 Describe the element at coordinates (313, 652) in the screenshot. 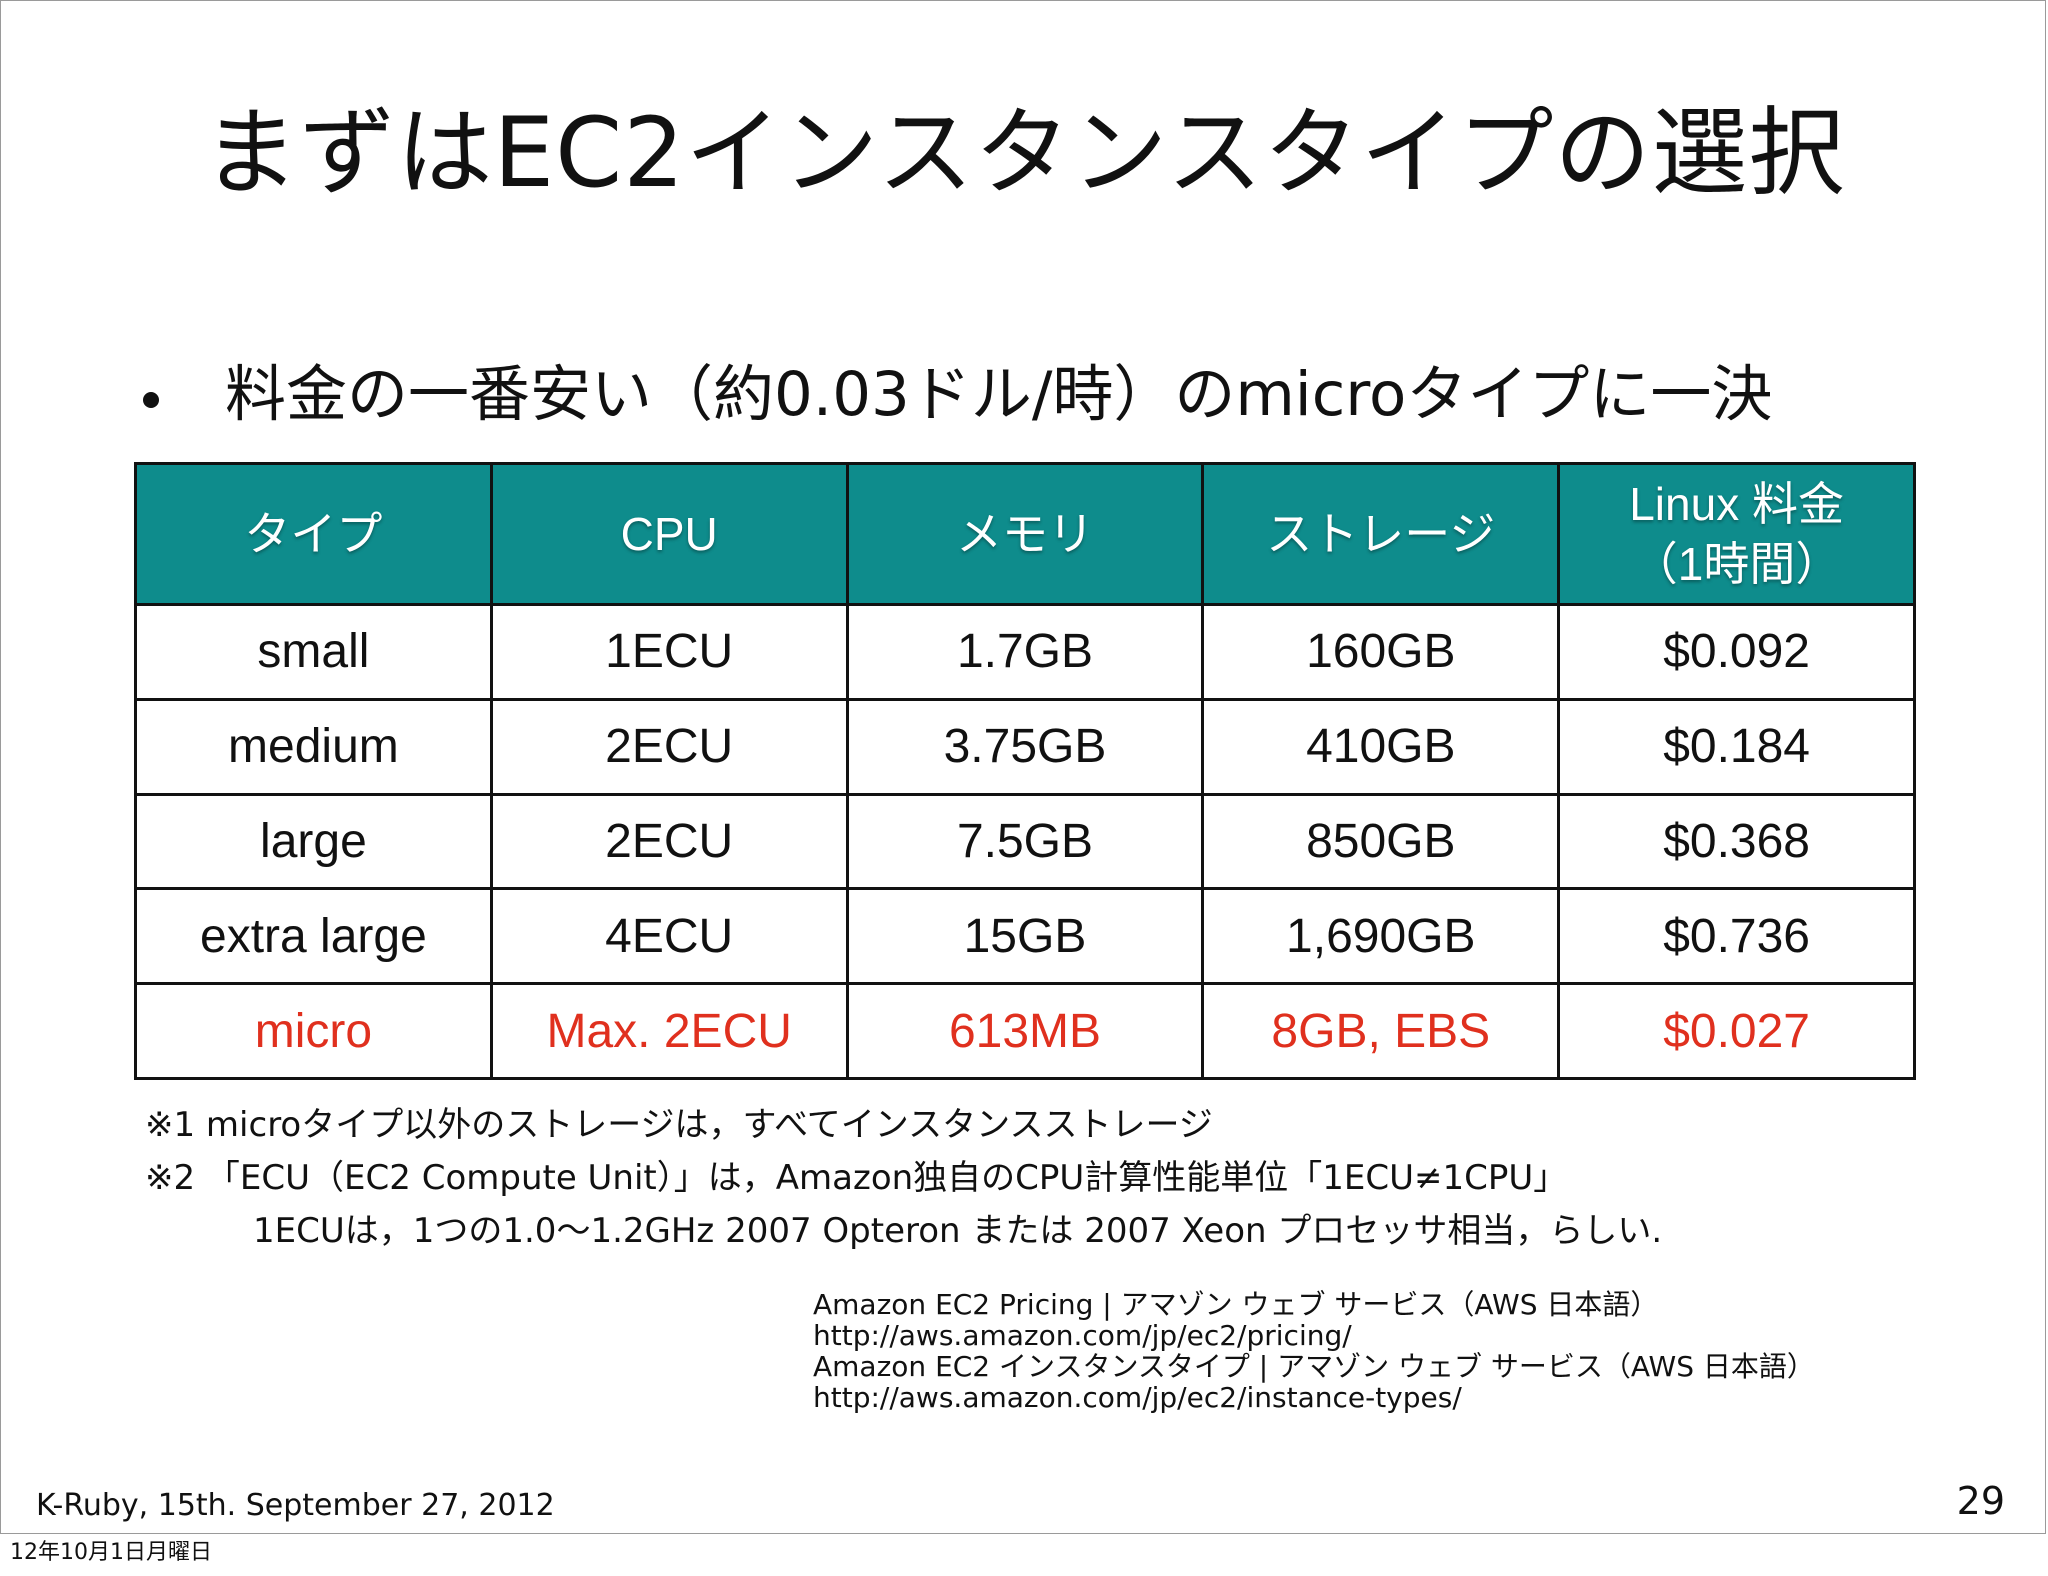

I see `cell-type: small` at that location.